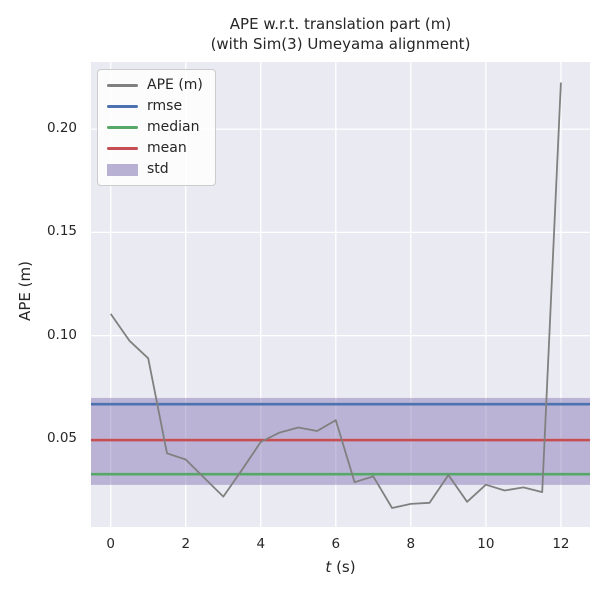 The image size is (600, 600). I want to click on chart-title-line2: (with Sim(3) Umeyama alignment), so click(340, 44).